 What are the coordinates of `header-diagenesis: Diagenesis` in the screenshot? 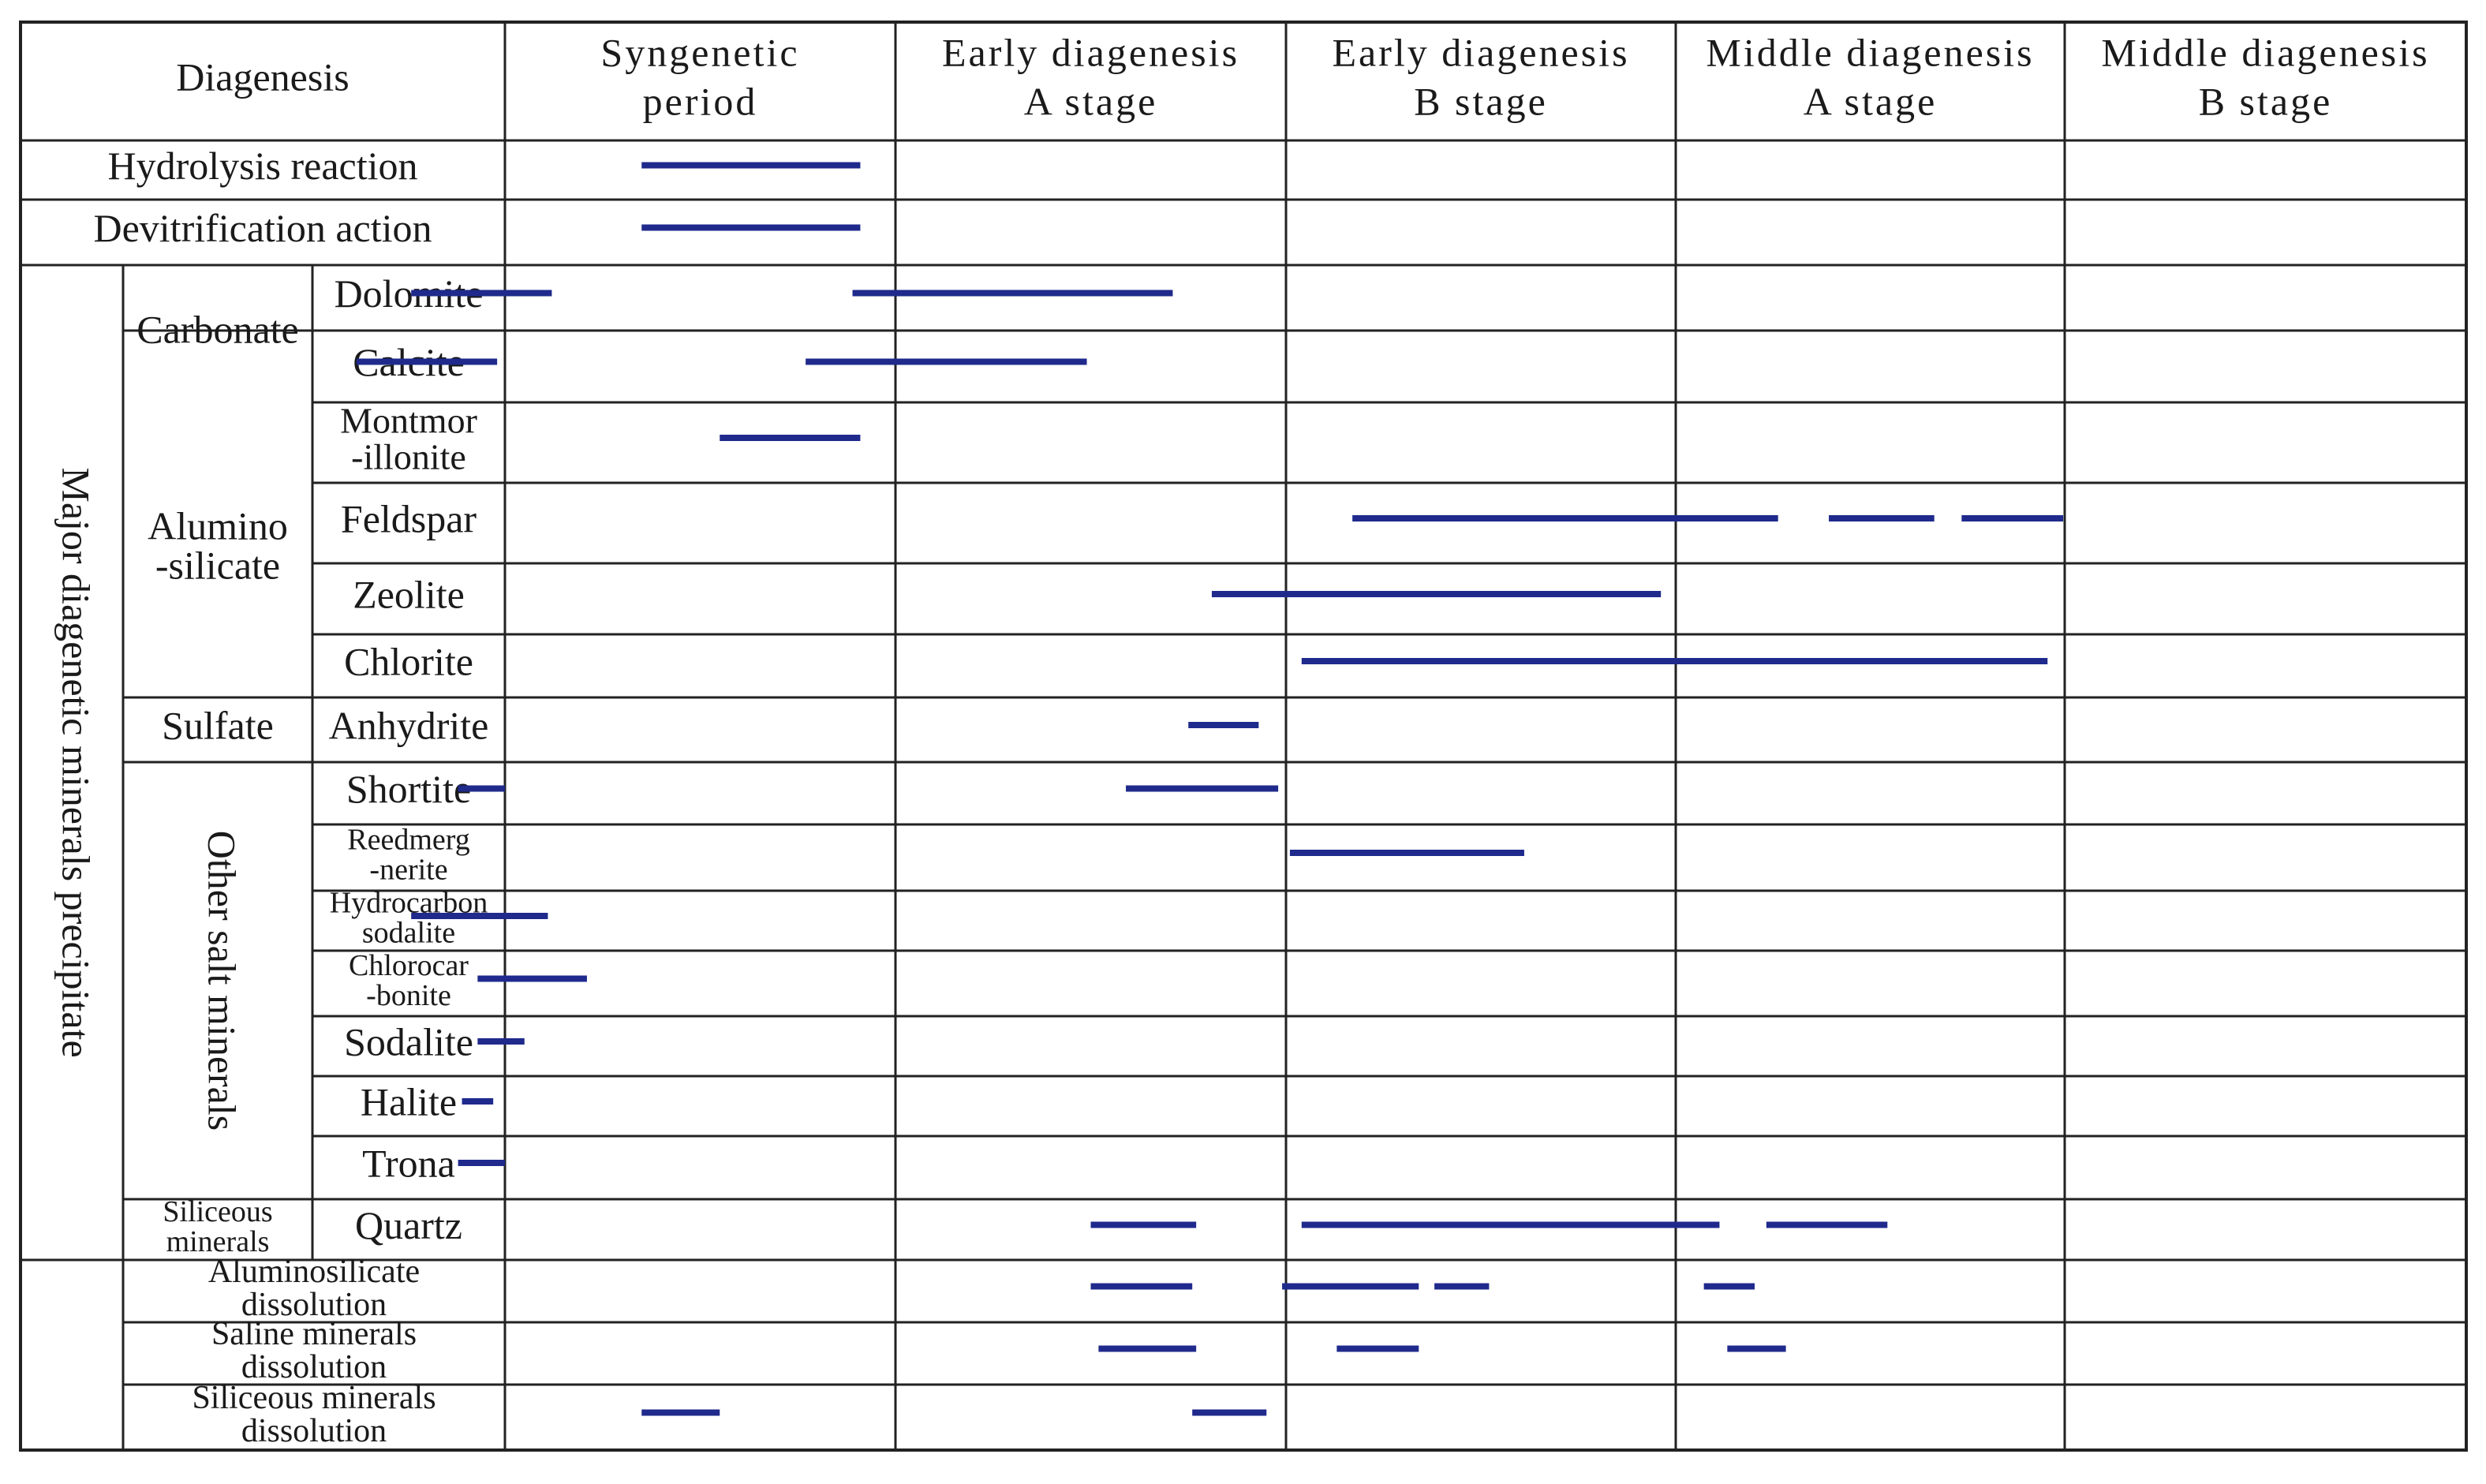 It's located at (262, 76).